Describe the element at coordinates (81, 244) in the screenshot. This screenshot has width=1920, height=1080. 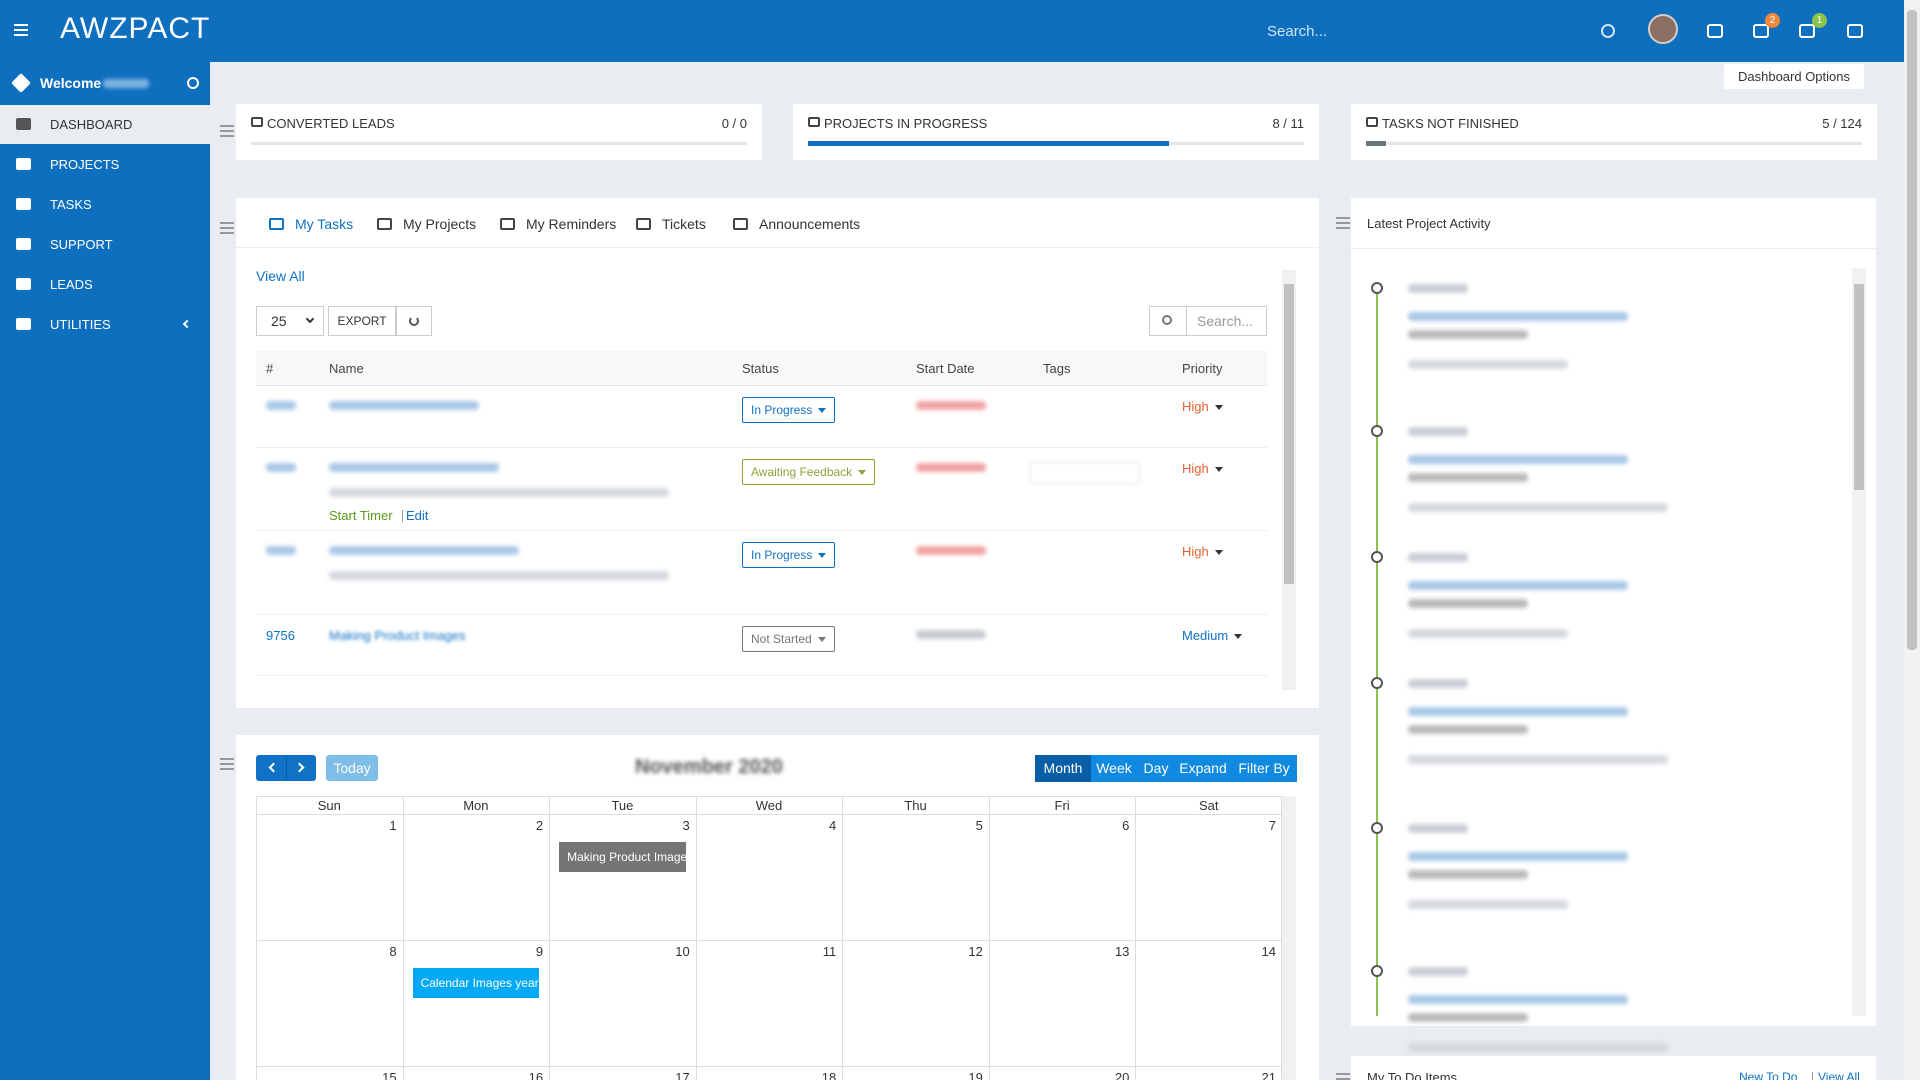
I see `menu-item: SUPPORT` at that location.